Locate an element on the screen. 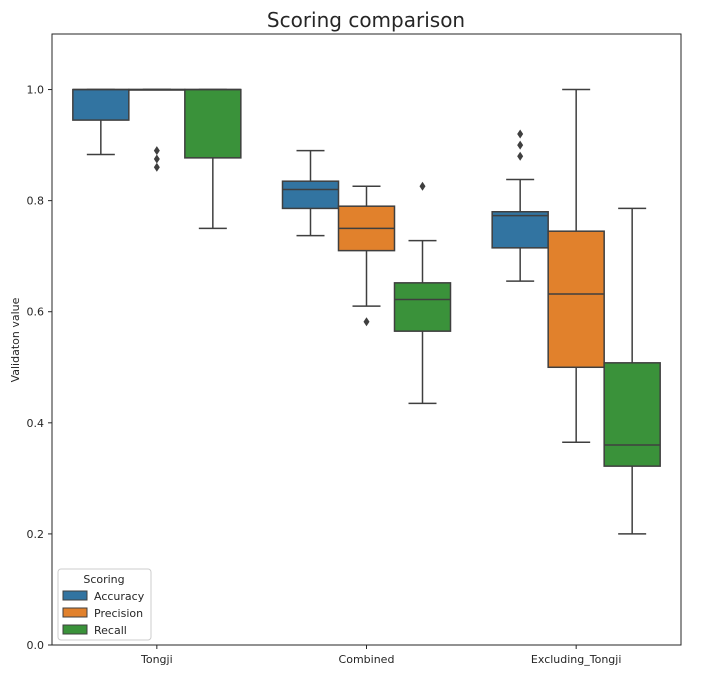  legend-label: Recall is located at coordinates (110, 630).